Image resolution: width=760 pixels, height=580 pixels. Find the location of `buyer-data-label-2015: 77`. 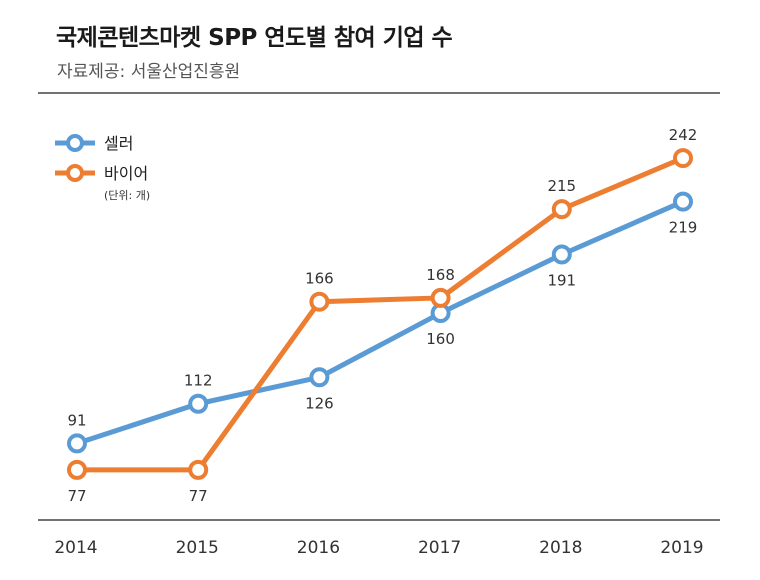

buyer-data-label-2015: 77 is located at coordinates (198, 496).